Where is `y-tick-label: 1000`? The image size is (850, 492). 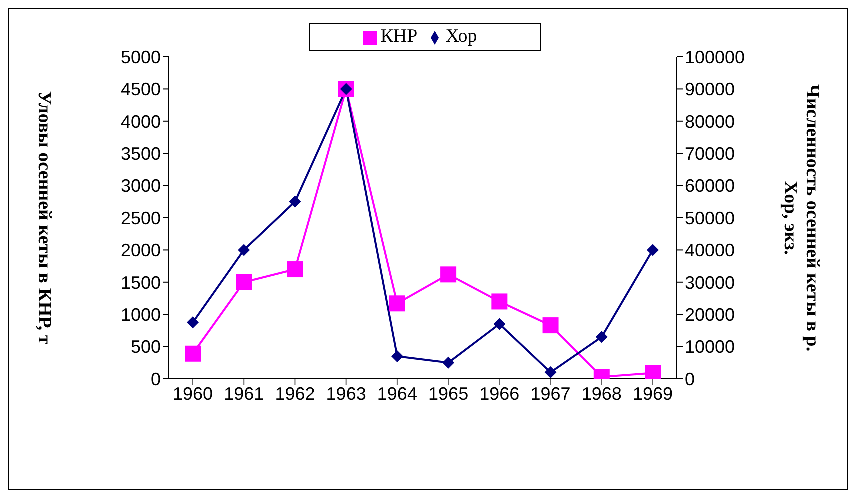 y-tick-label: 1000 is located at coordinates (140, 314).